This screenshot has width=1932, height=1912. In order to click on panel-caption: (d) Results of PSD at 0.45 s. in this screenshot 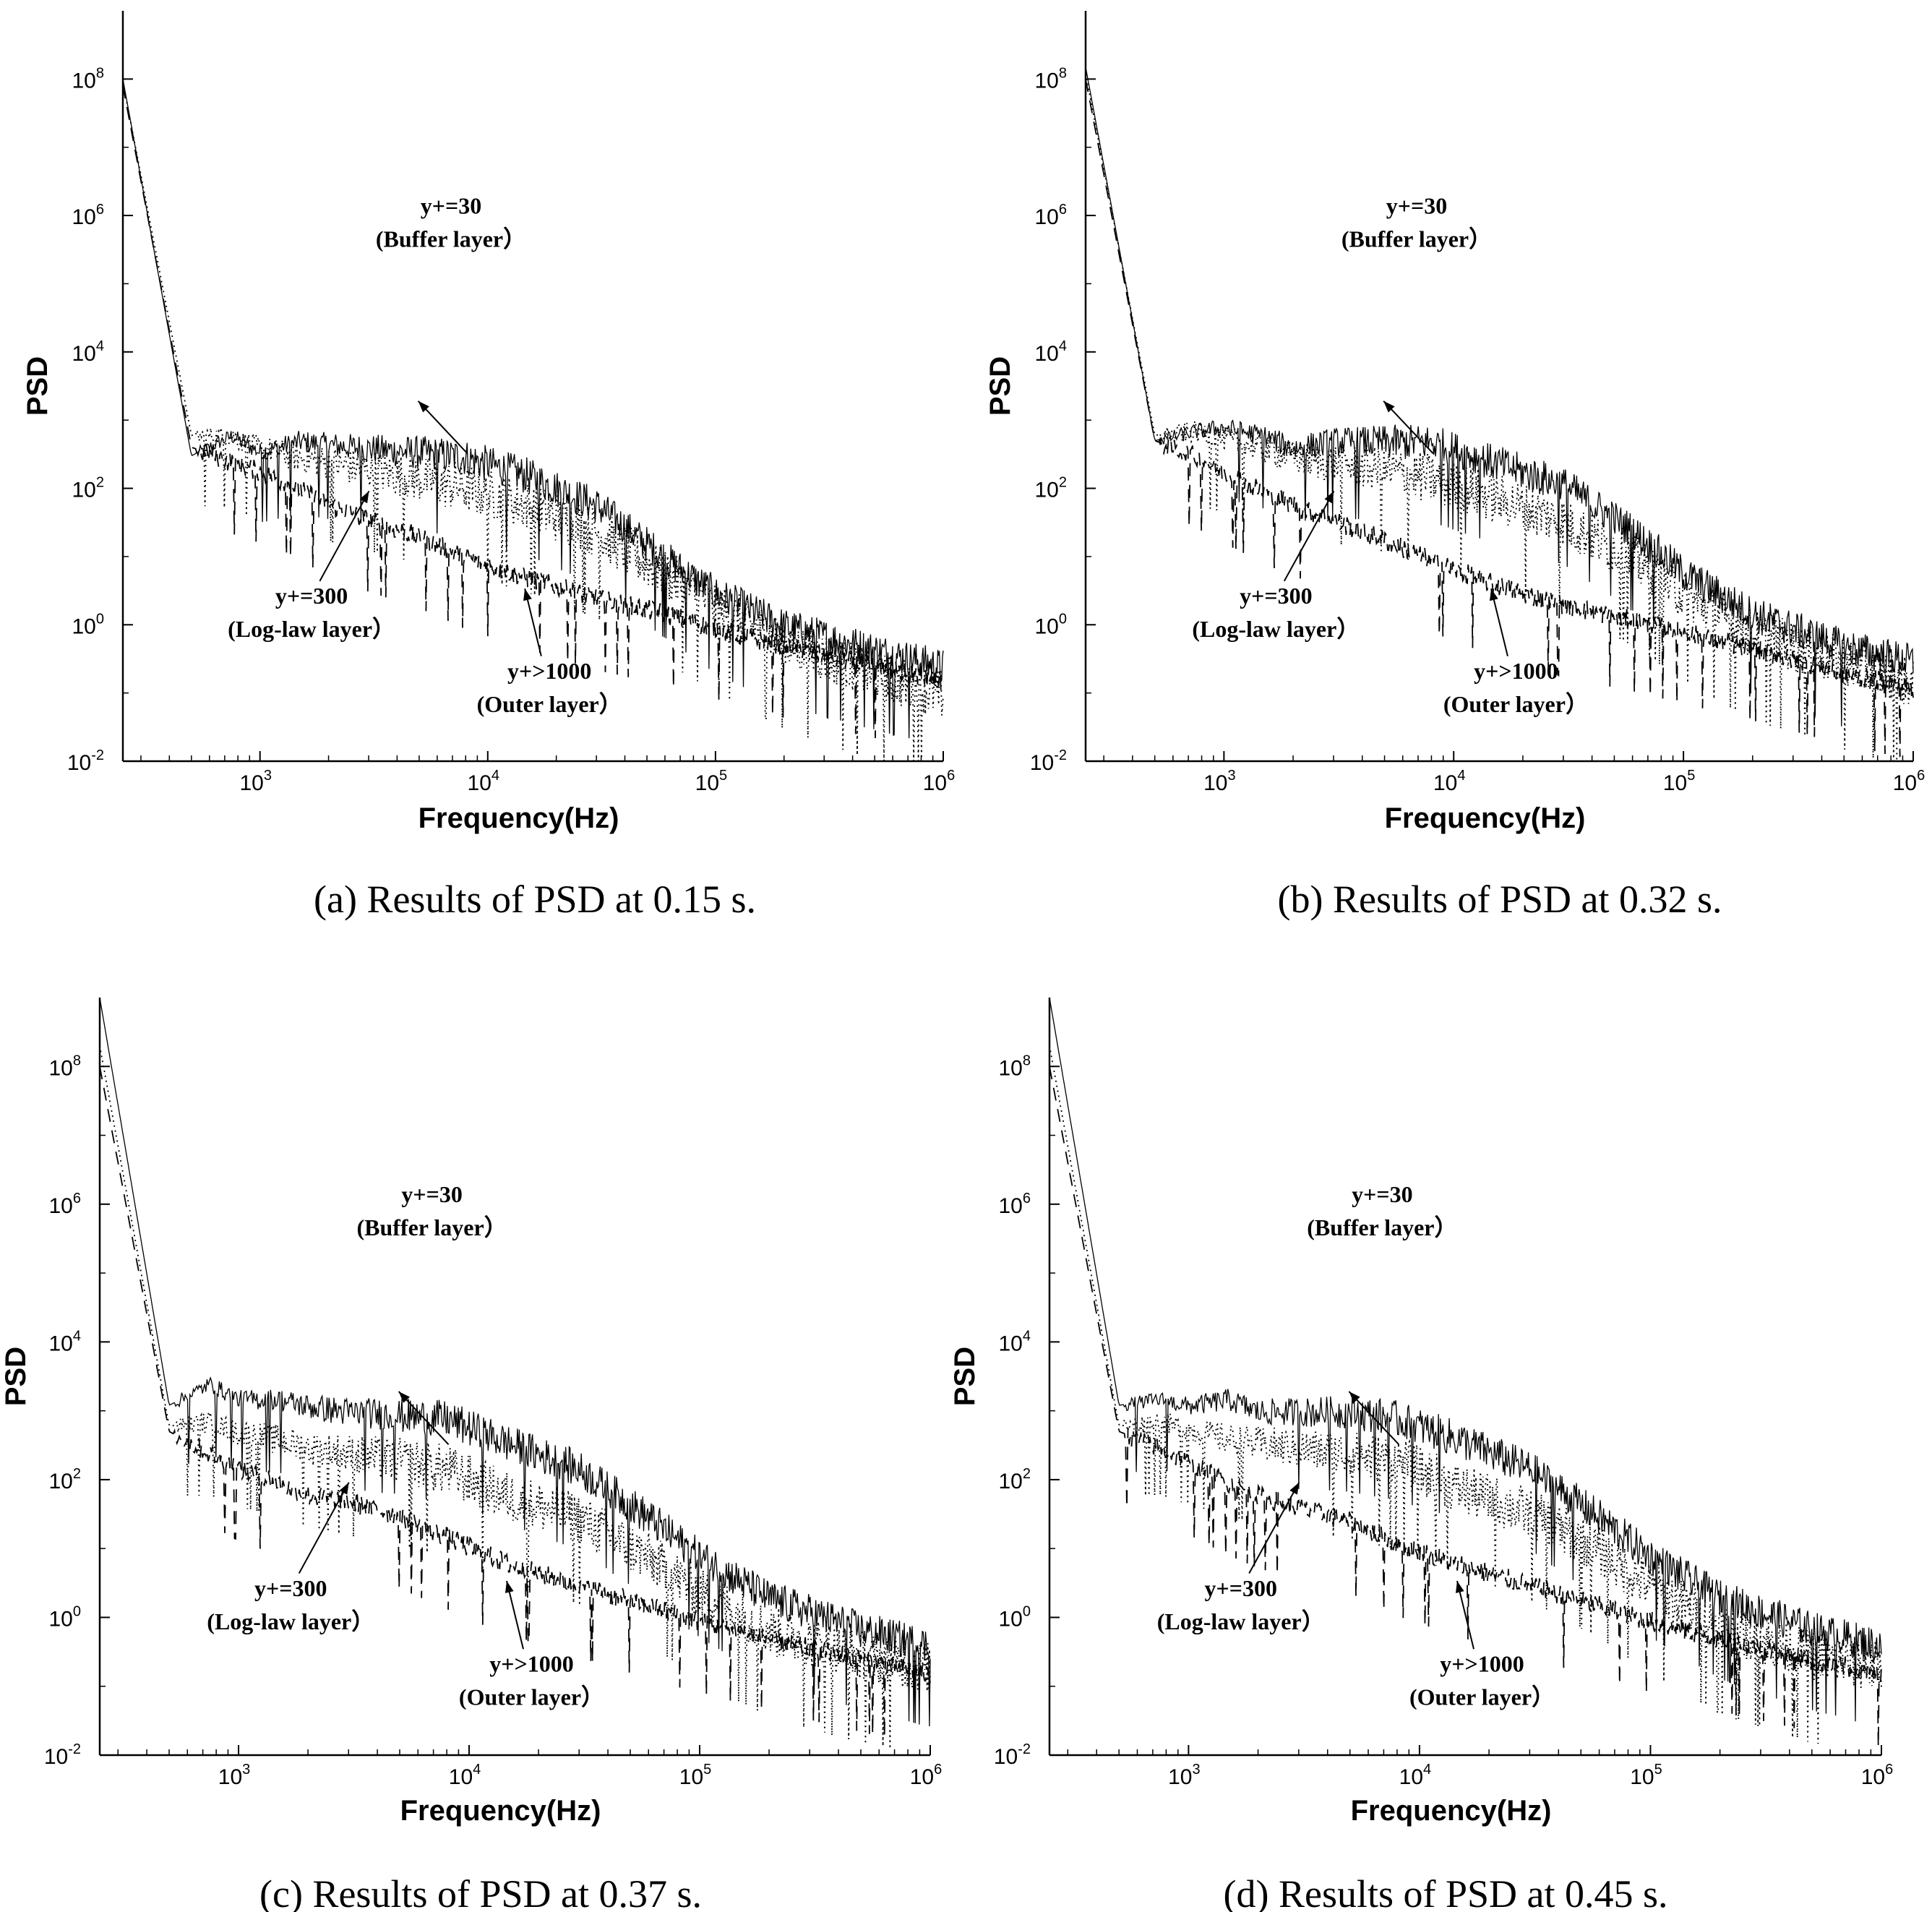, I will do `click(1445, 1892)`.